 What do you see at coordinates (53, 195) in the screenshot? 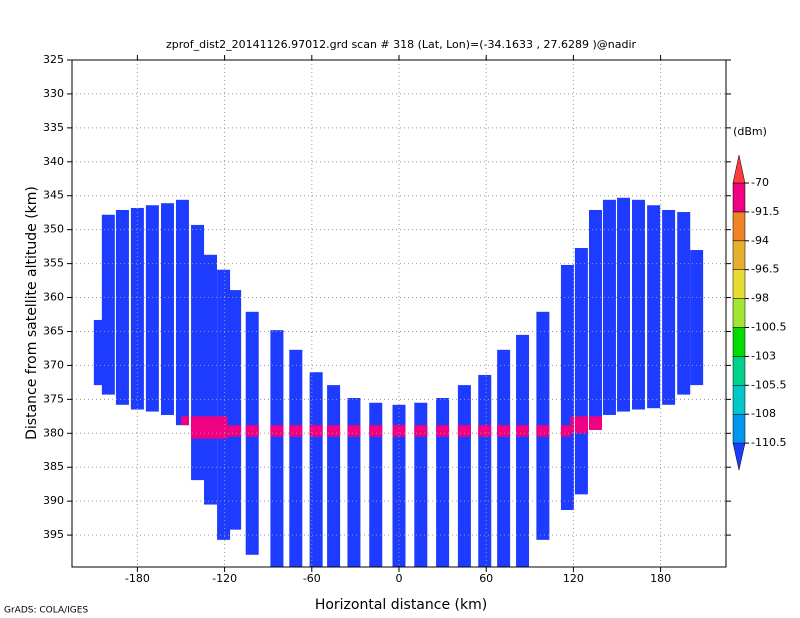
I see `y-tick-label: 345` at bounding box center [53, 195].